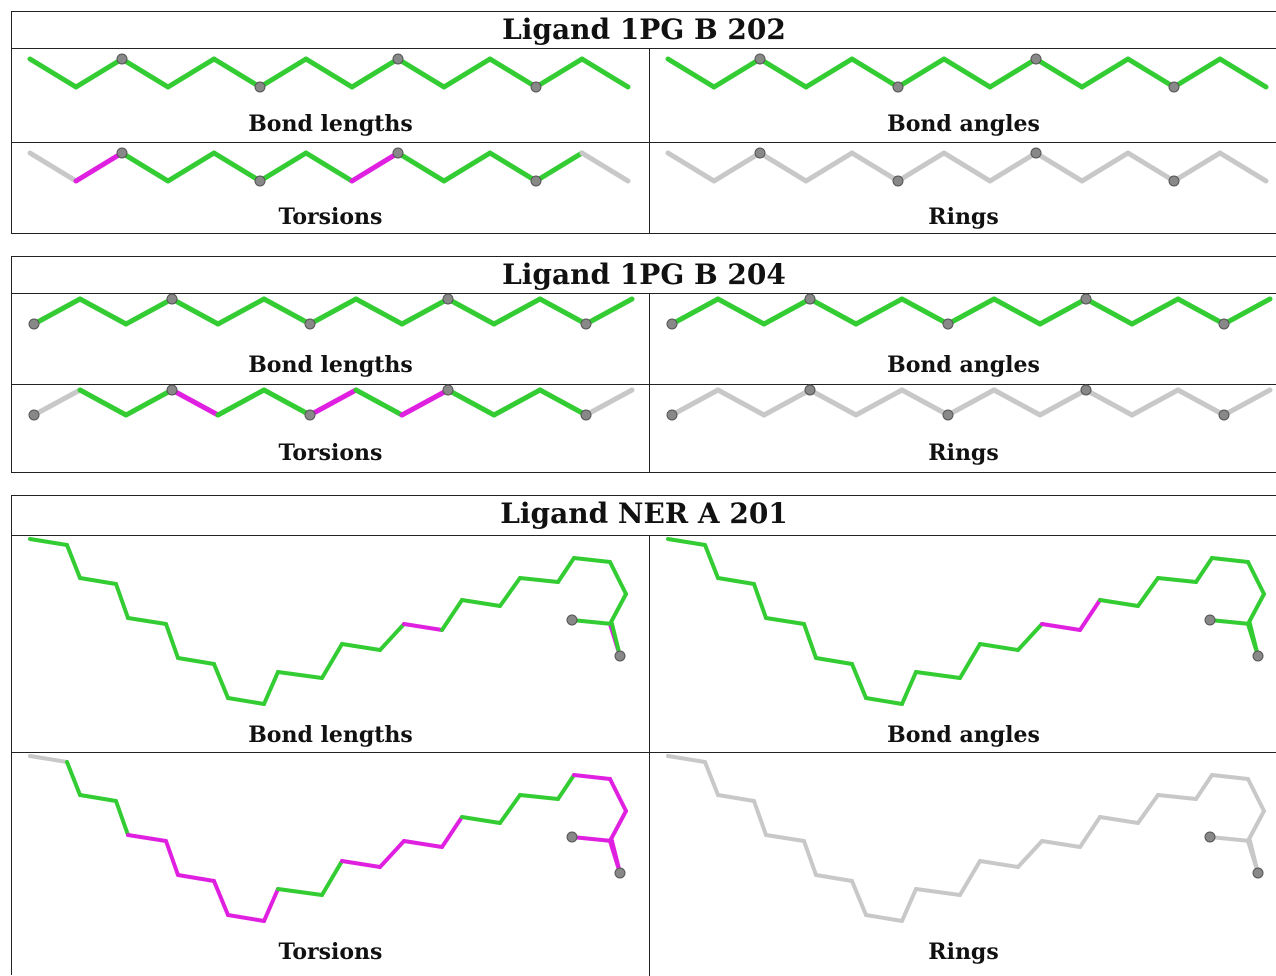 The width and height of the screenshot is (1276, 976). What do you see at coordinates (328, 838) in the screenshot?
I see `molecule-diagram` at bounding box center [328, 838].